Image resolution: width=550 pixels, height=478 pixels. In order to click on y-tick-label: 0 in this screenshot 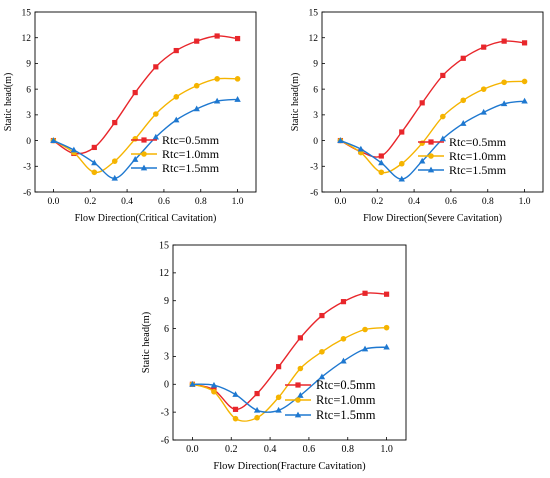, I will do `click(166, 385)`.